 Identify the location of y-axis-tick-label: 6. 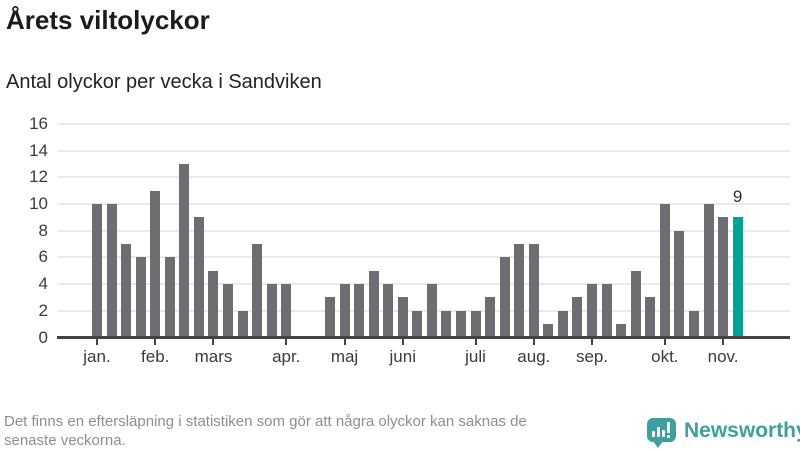
(43, 257).